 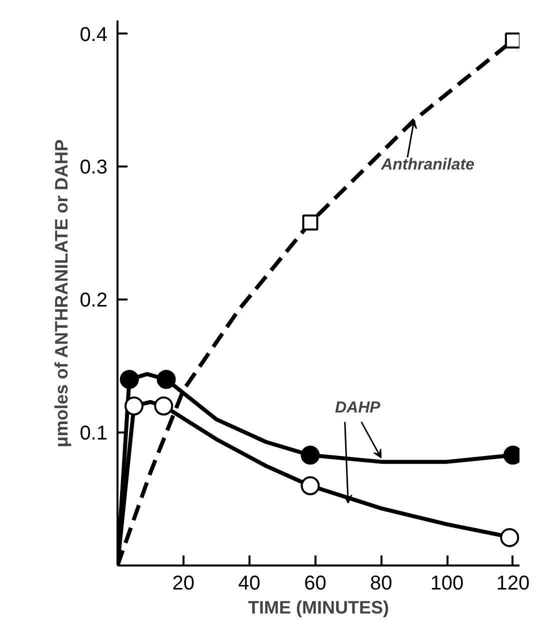 I want to click on annotation: Anthranilate, so click(x=427, y=165).